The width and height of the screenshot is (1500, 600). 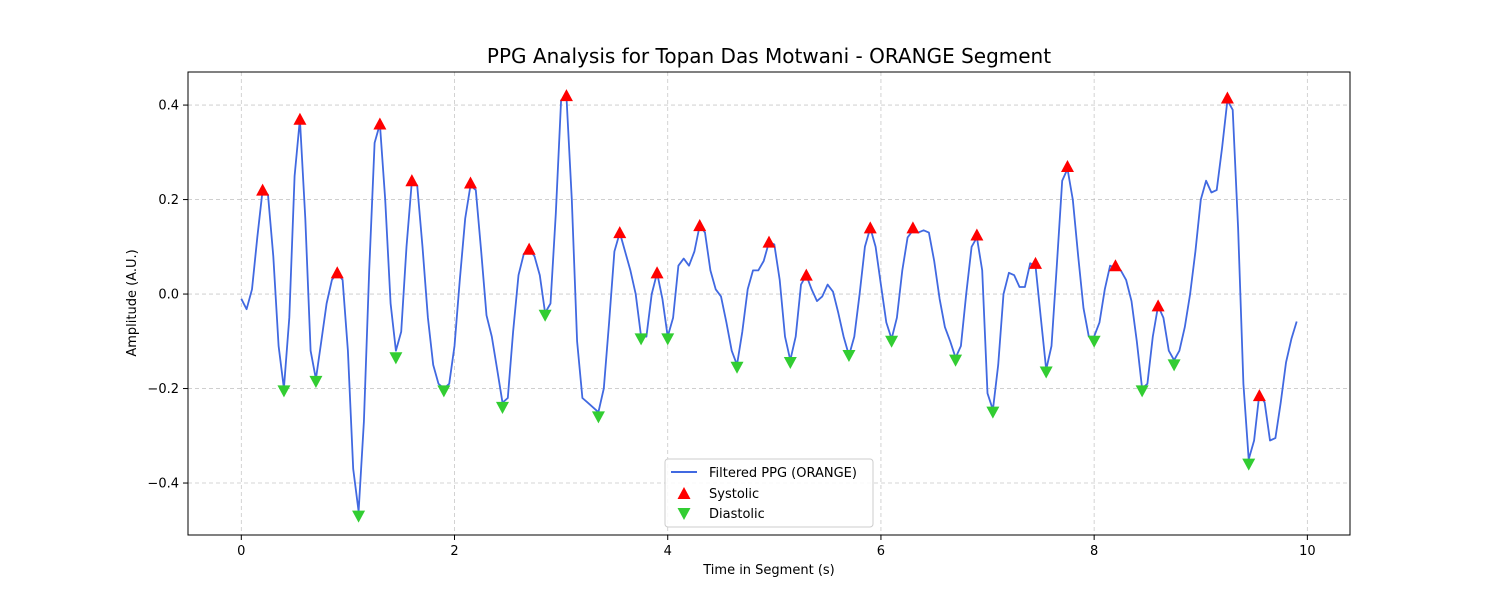 I want to click on x-axis-label: Time in Segment (s), so click(x=768, y=570).